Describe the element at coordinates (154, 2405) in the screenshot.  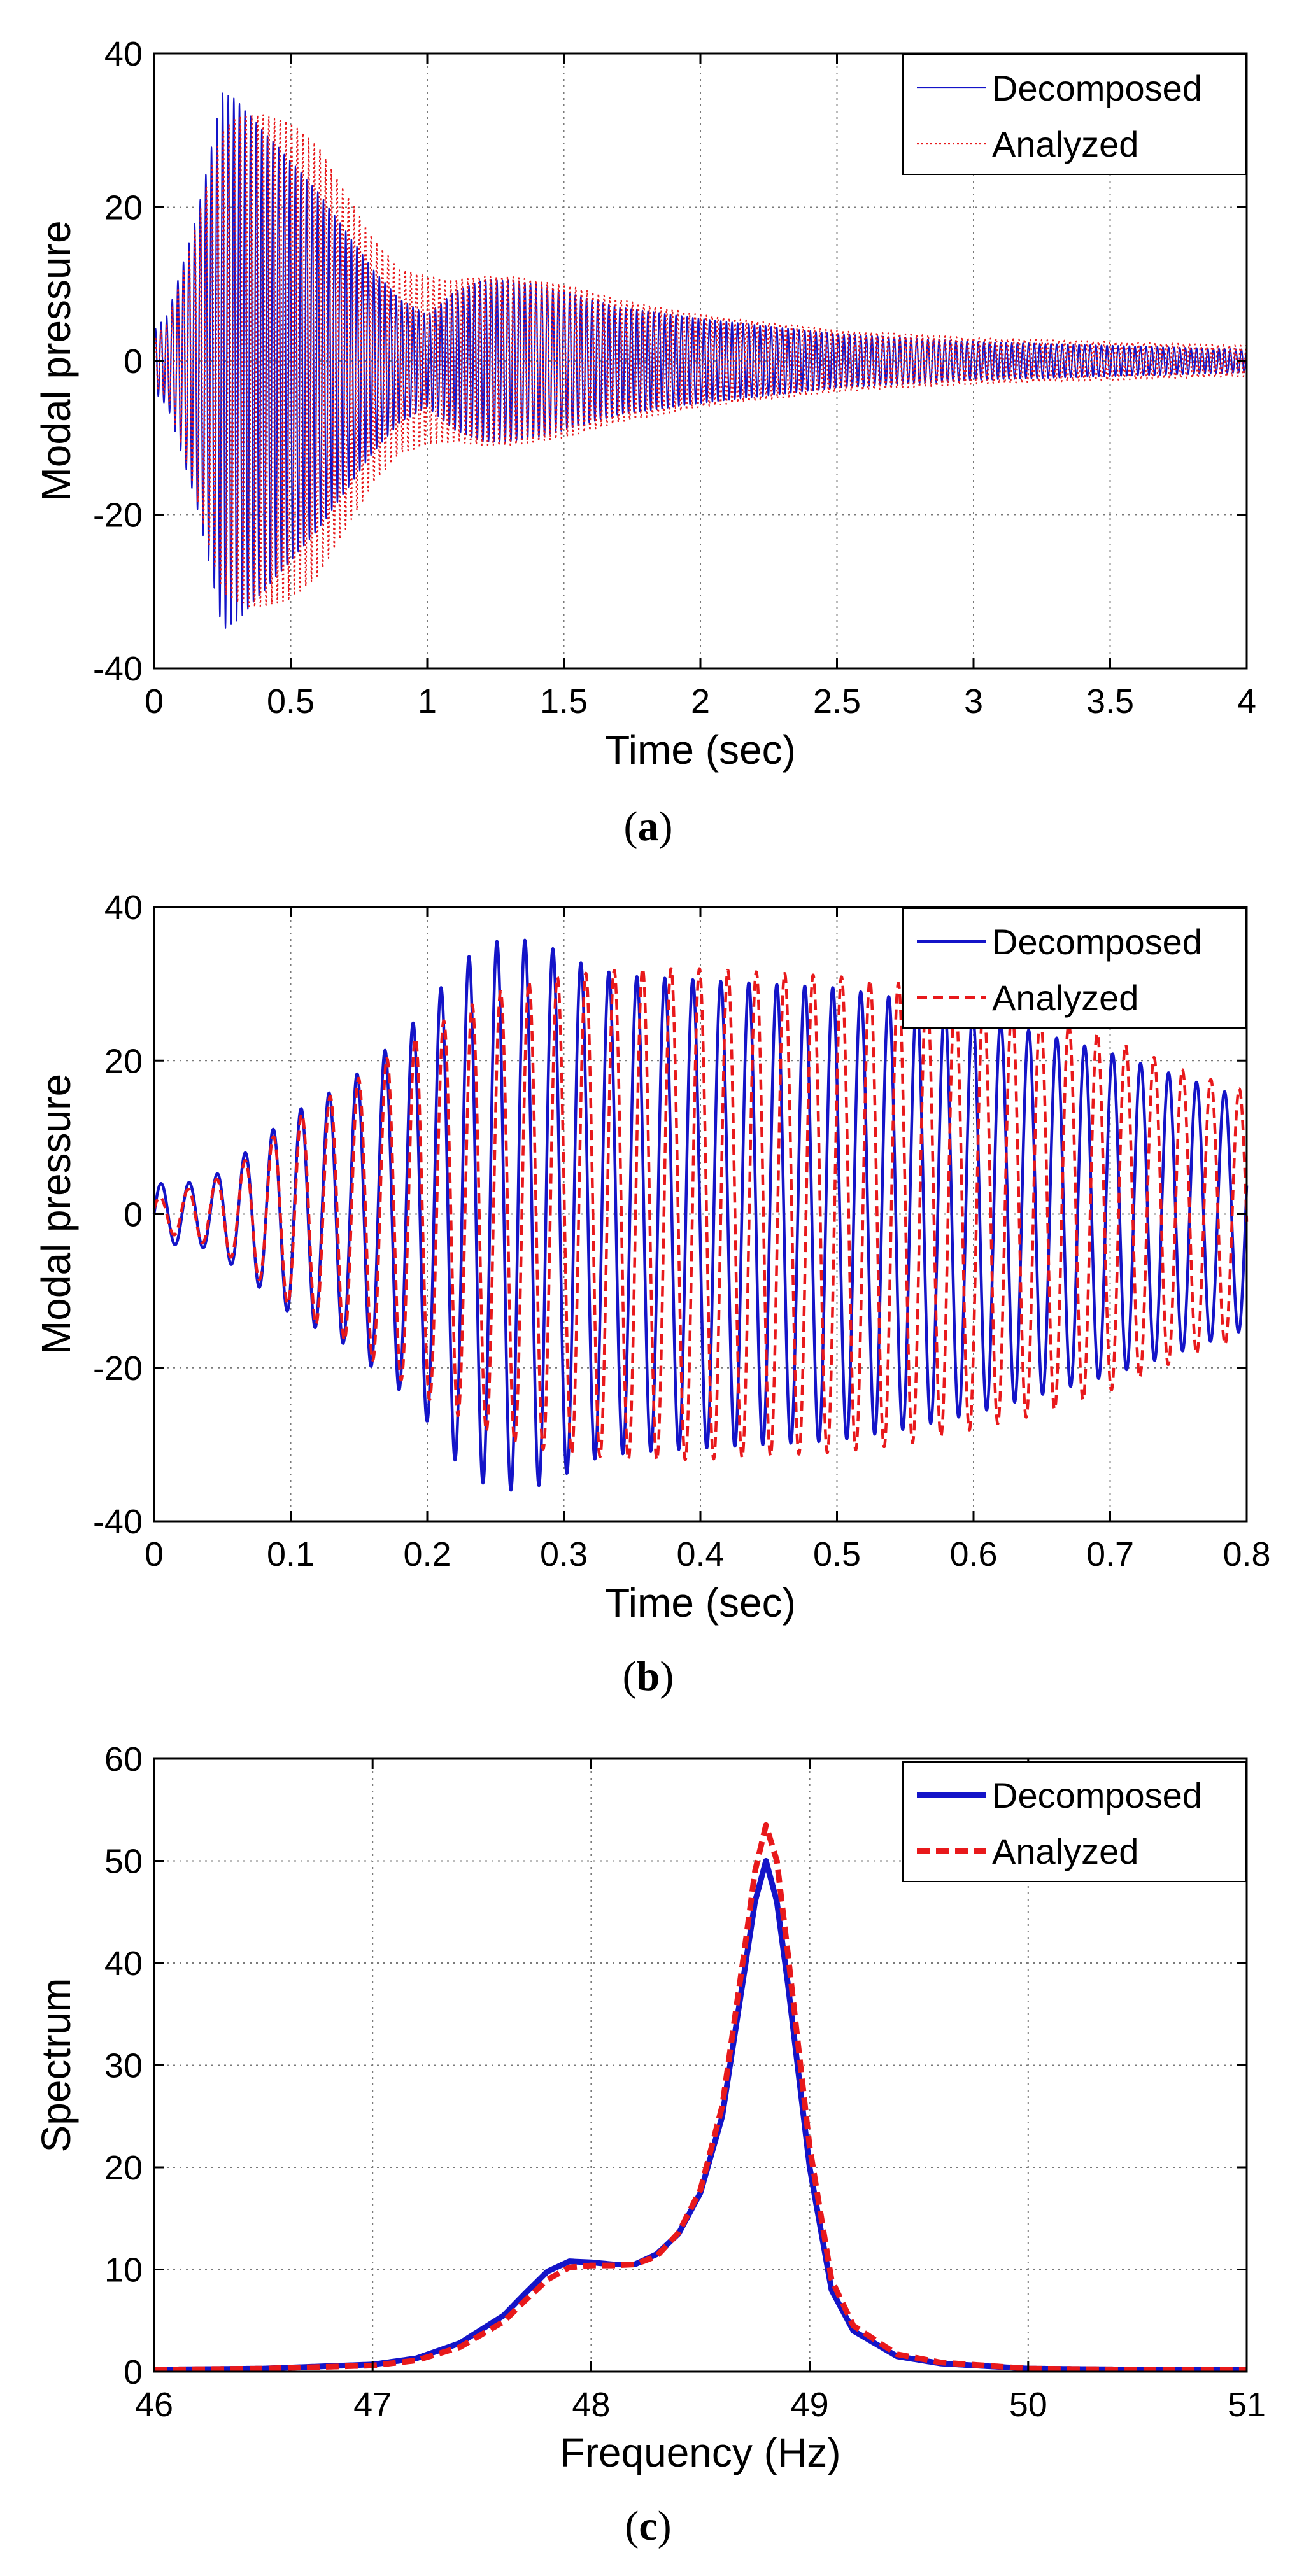
I see `x-tick-label: 46` at that location.